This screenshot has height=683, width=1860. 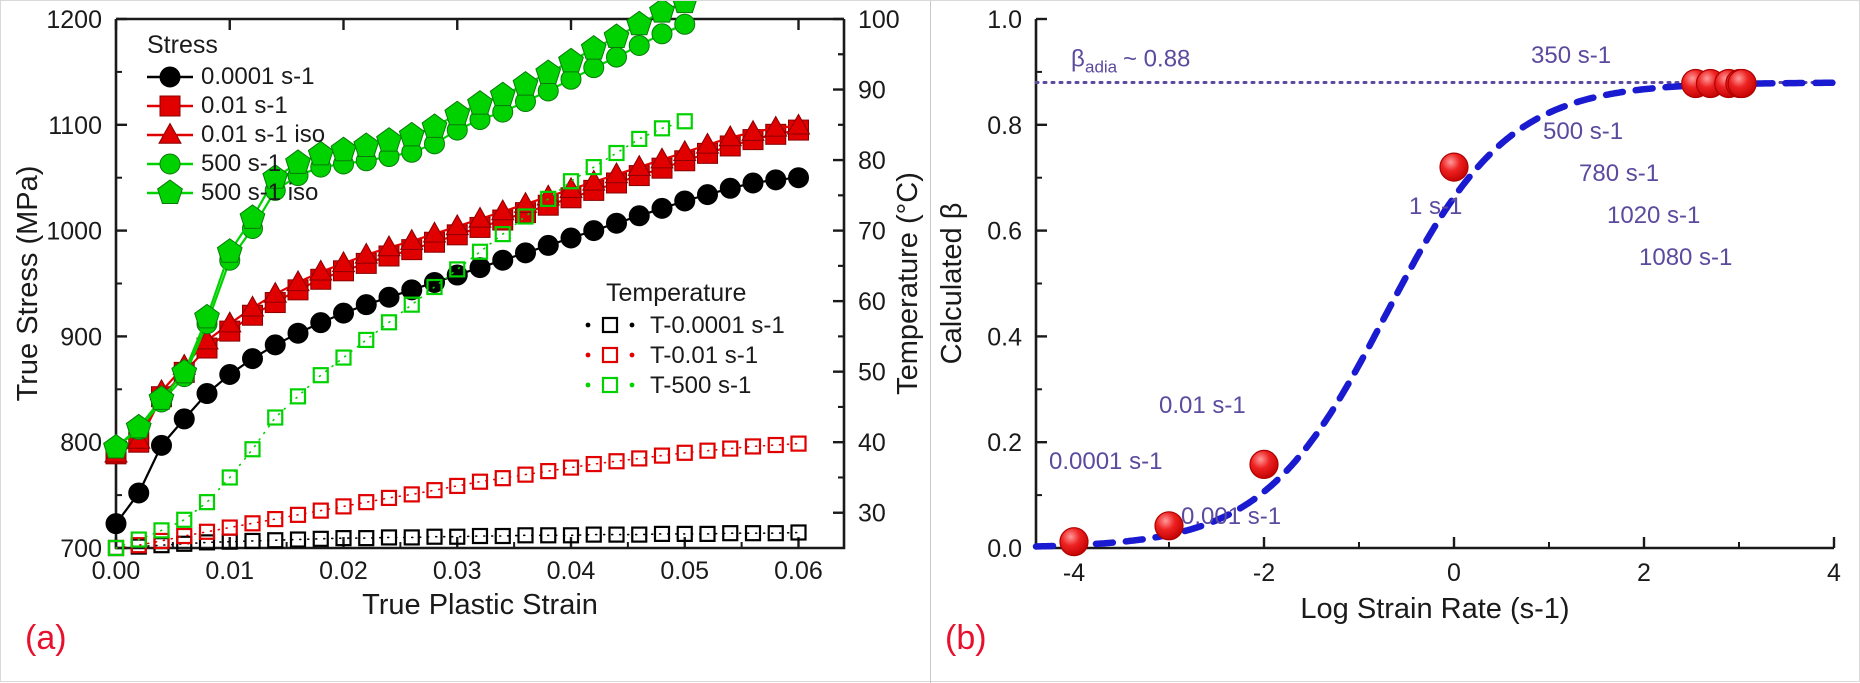 I want to click on annotation-label: 780 s-1, so click(x=1619, y=173).